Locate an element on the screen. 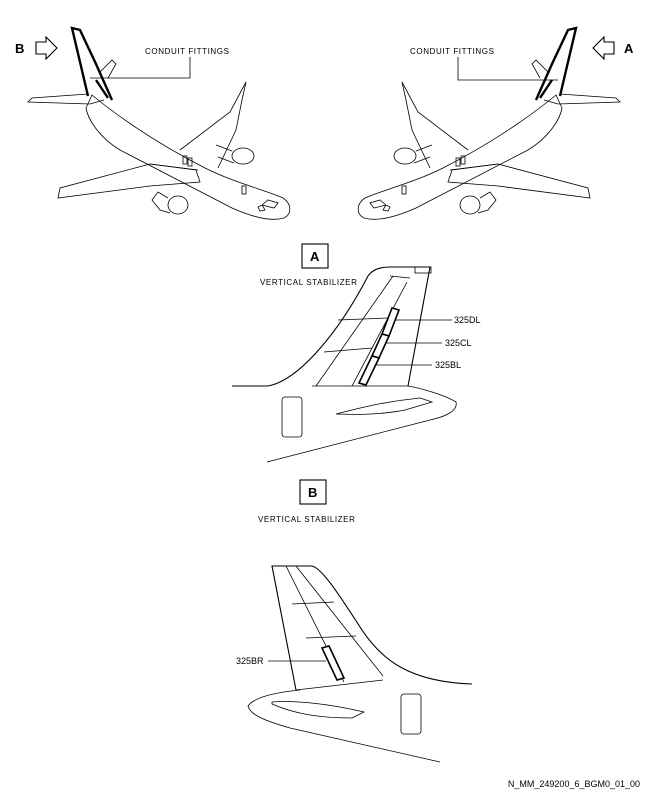  label-325br: 325BR is located at coordinates (250, 661).